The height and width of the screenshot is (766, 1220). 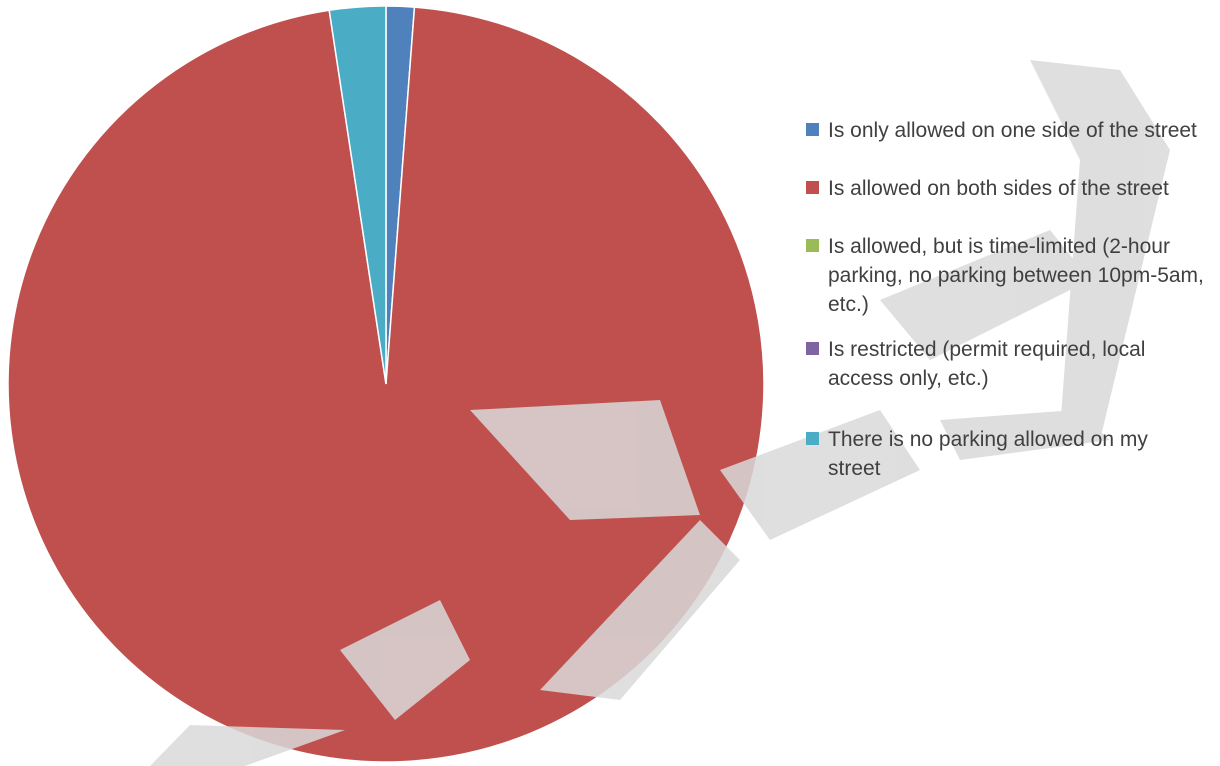 I want to click on legend-label-no-parking: There is no parking allowed on my street, so click(x=988, y=454).